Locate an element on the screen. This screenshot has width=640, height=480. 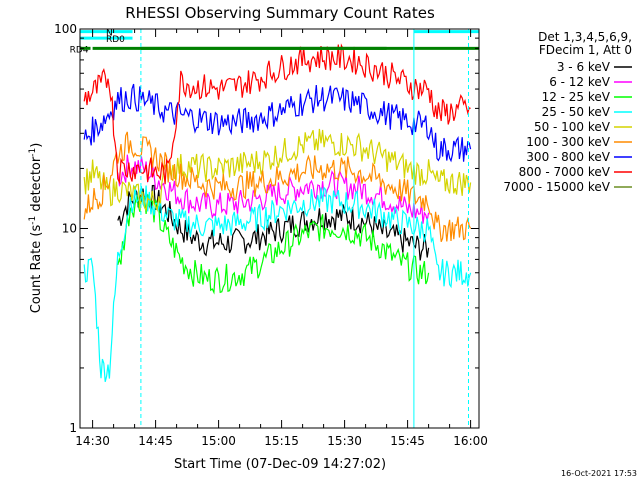
legend-entry-label: 12 - 25 keV is located at coordinates (576, 97).